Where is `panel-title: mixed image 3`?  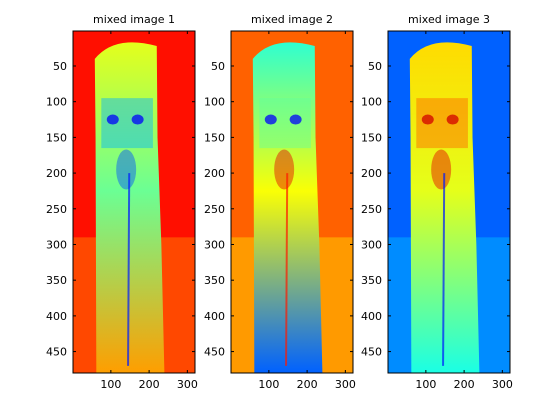
panel-title: mixed image 3 is located at coordinates (449, 19).